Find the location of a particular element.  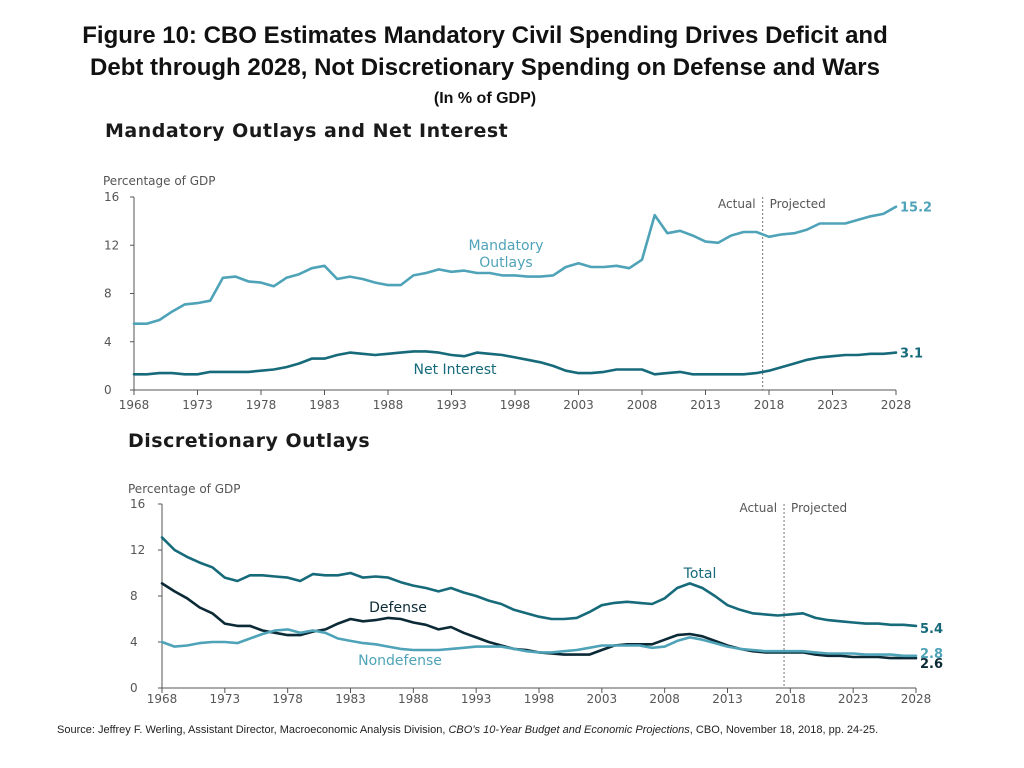

mandatory-outlays-line is located at coordinates (515, 265).